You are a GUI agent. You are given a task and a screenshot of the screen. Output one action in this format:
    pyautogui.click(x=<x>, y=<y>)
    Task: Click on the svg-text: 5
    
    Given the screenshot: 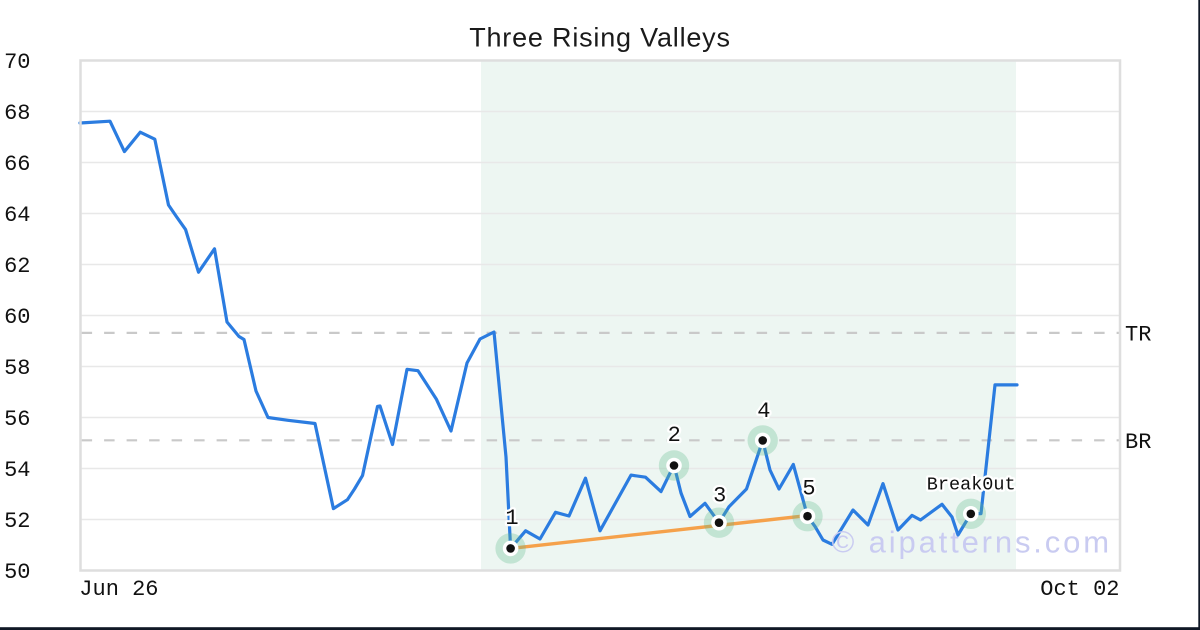 What is the action you would take?
    pyautogui.click(x=808, y=489)
    